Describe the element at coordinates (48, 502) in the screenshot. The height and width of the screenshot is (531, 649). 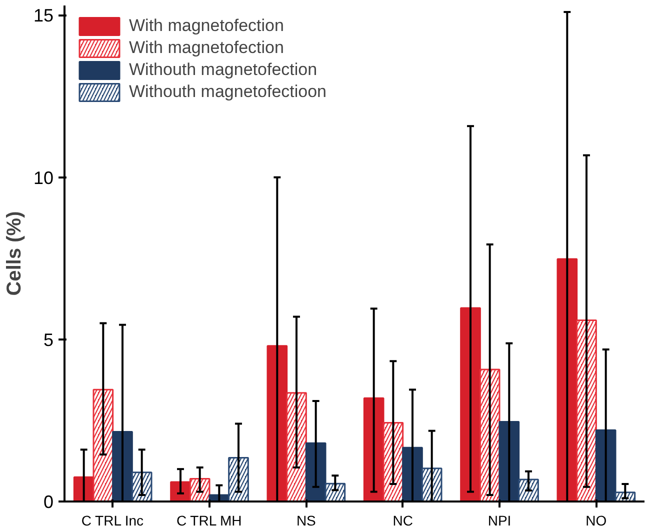
I see `y-tick-label: 0` at that location.